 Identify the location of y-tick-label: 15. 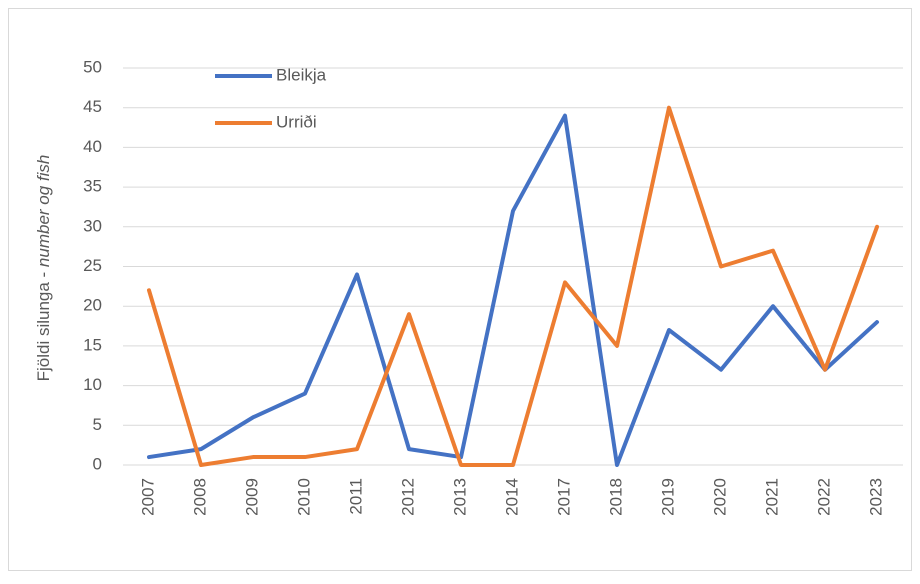
(92, 344).